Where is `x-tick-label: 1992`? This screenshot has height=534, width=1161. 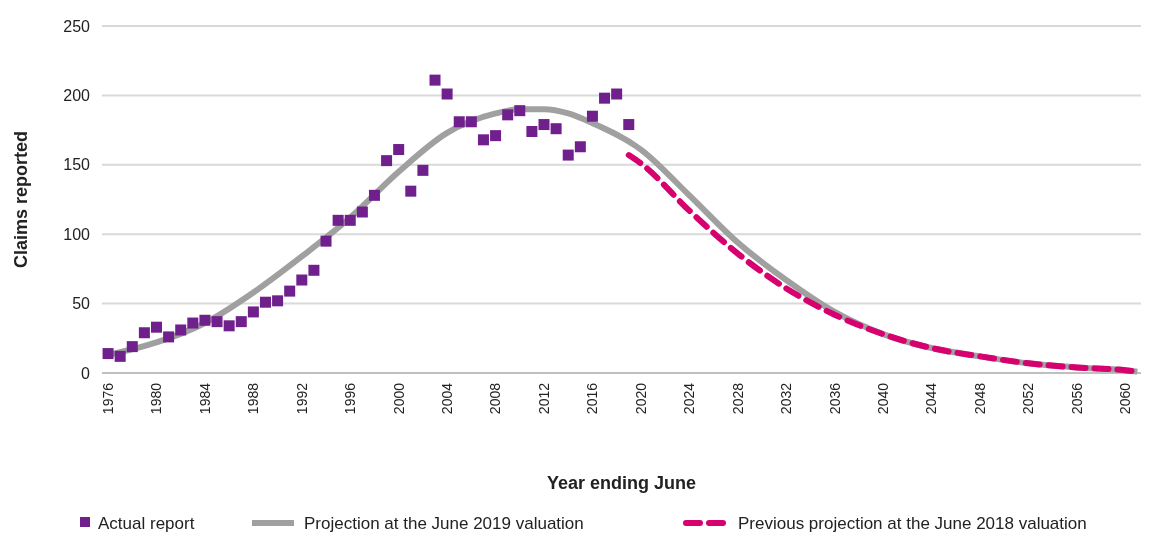 x-tick-label: 1992 is located at coordinates (301, 398).